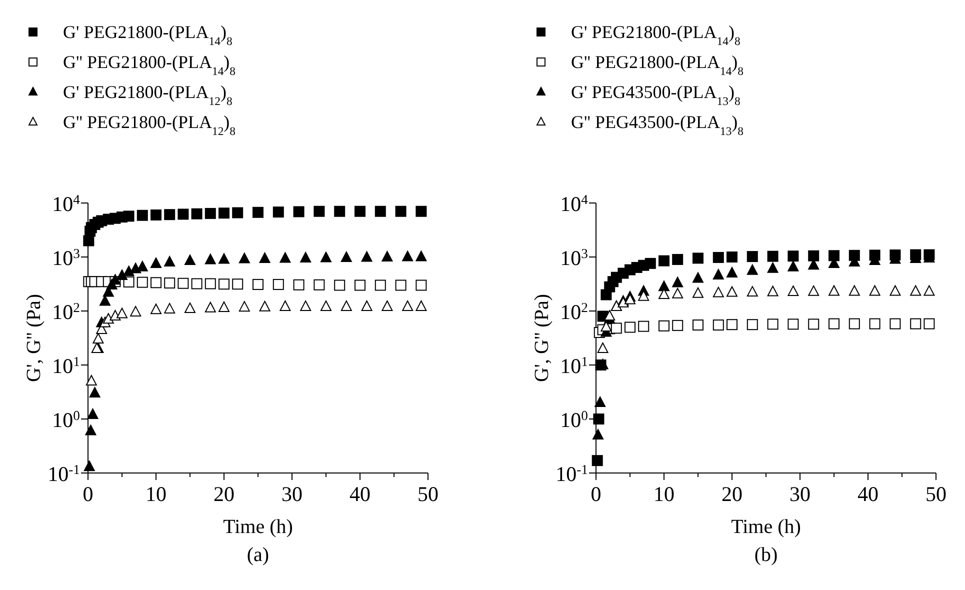  What do you see at coordinates (66, 312) in the screenshot?
I see `y-tick-label: 10$^{2}$` at bounding box center [66, 312].